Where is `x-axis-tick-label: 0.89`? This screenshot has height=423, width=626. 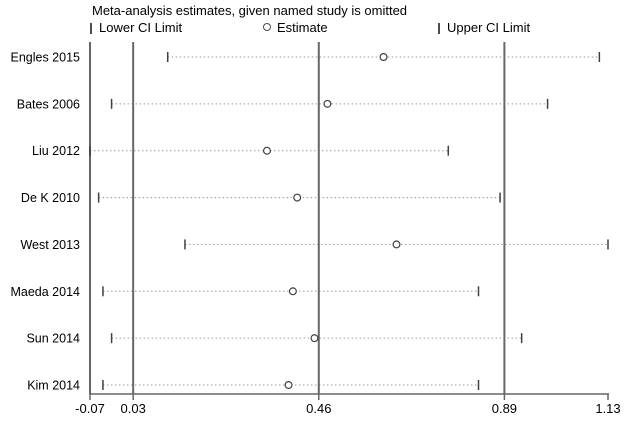 x-axis-tick-label: 0.89 is located at coordinates (504, 408).